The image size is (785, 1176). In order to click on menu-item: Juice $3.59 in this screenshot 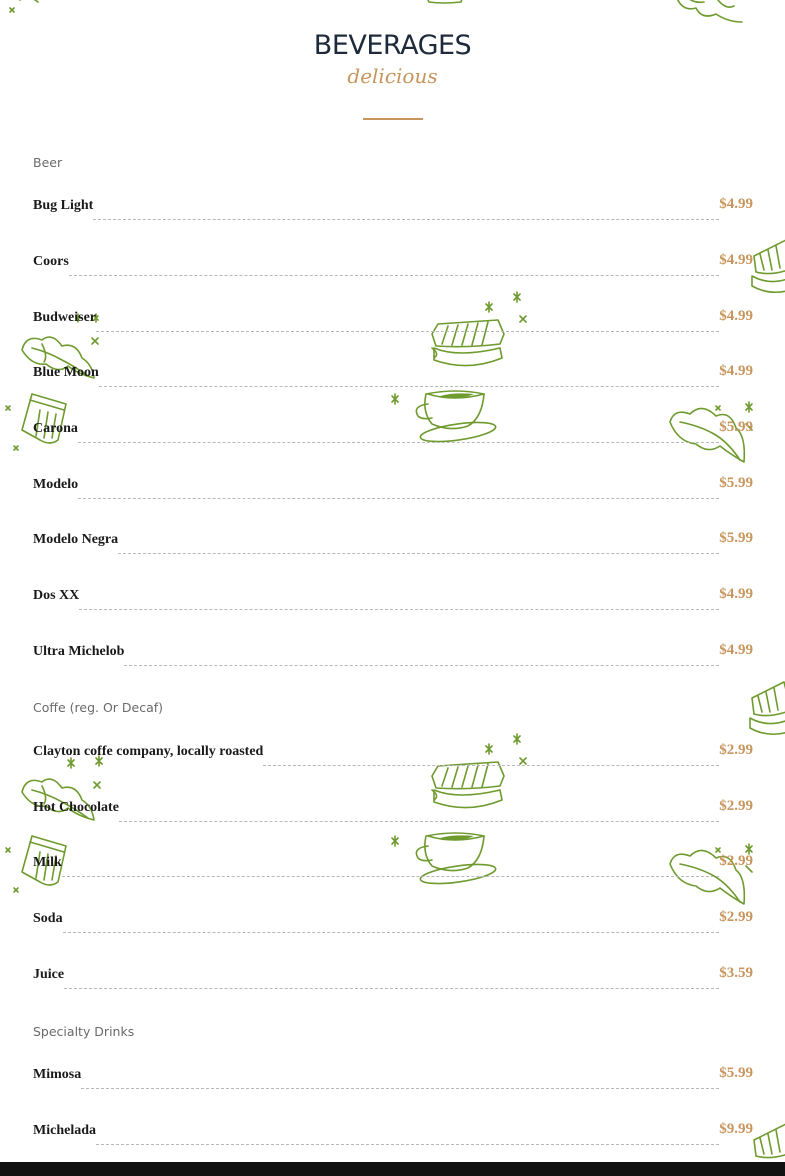, I will do `click(393, 977)`.